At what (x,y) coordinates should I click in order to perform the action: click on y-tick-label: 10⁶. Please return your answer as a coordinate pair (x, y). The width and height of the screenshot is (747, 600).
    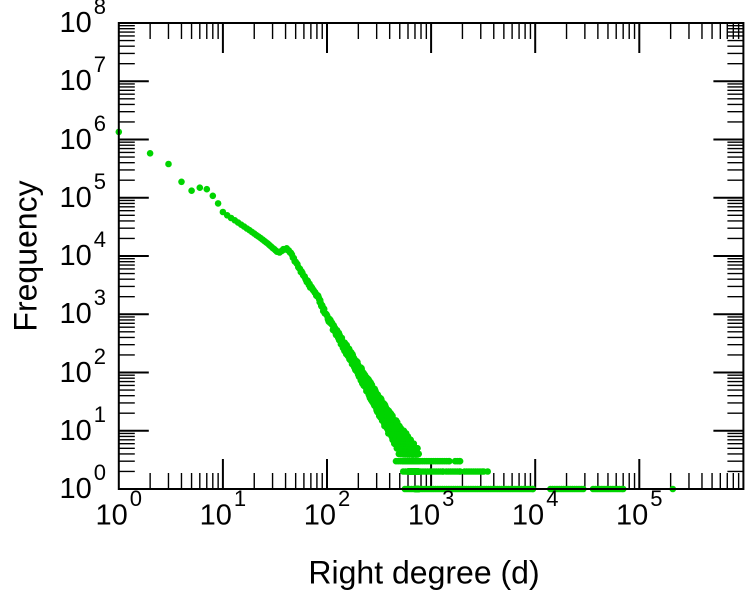
    Looking at the image, I should click on (82, 133).